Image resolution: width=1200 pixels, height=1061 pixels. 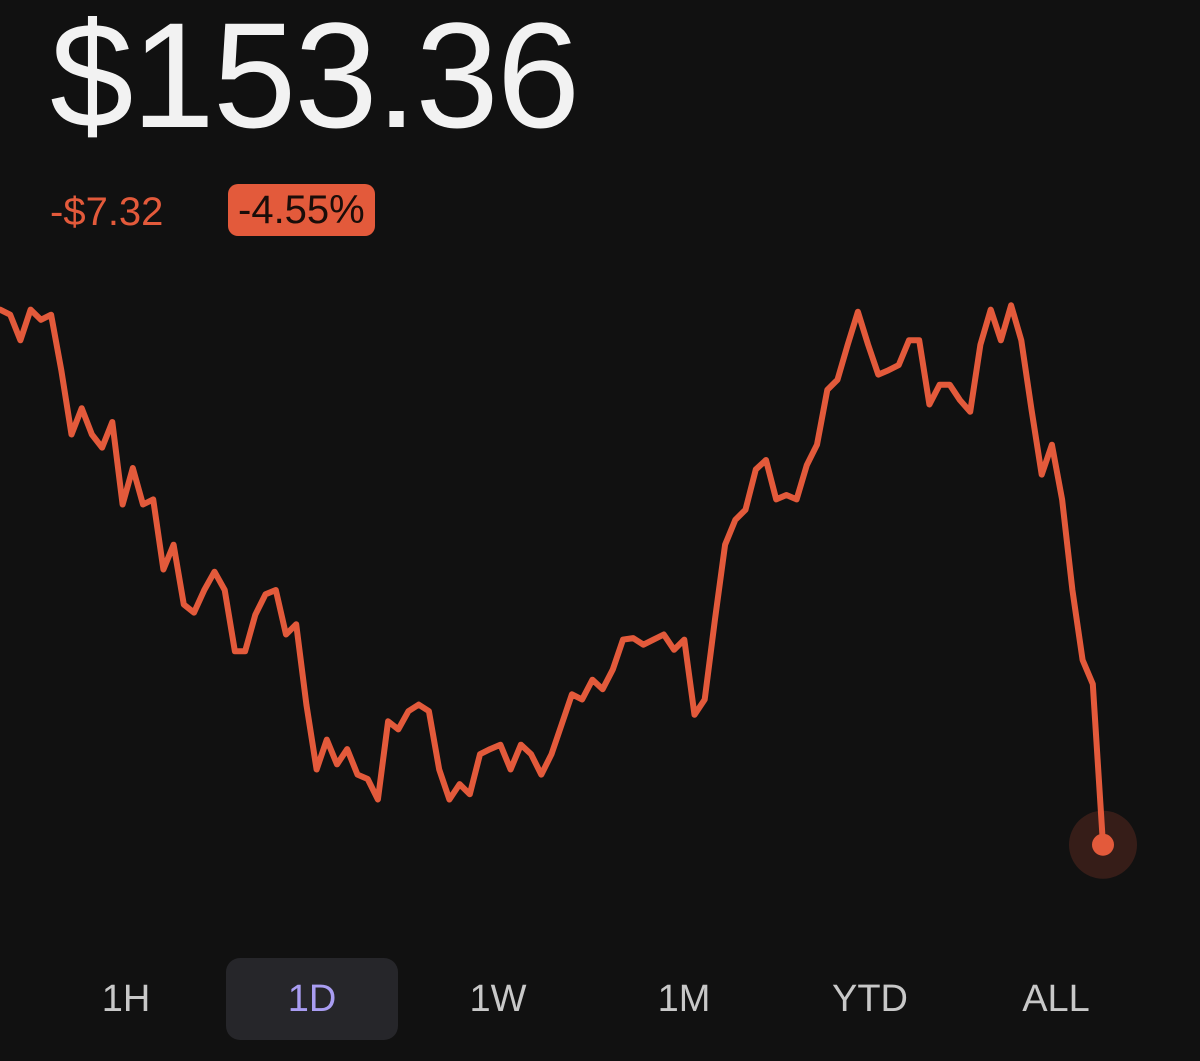 What do you see at coordinates (312, 999) in the screenshot?
I see `range-tab: 1D` at bounding box center [312, 999].